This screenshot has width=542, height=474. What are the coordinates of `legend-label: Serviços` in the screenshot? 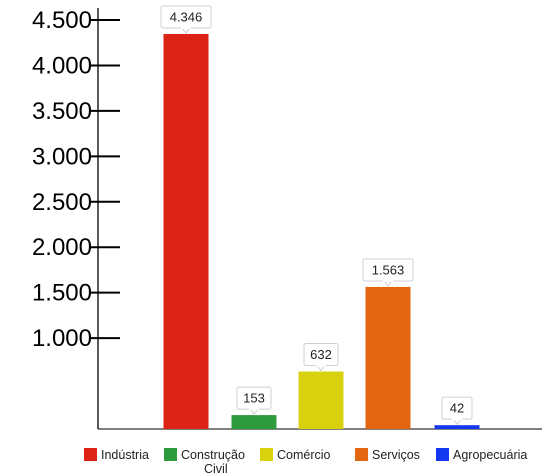 It's located at (396, 455).